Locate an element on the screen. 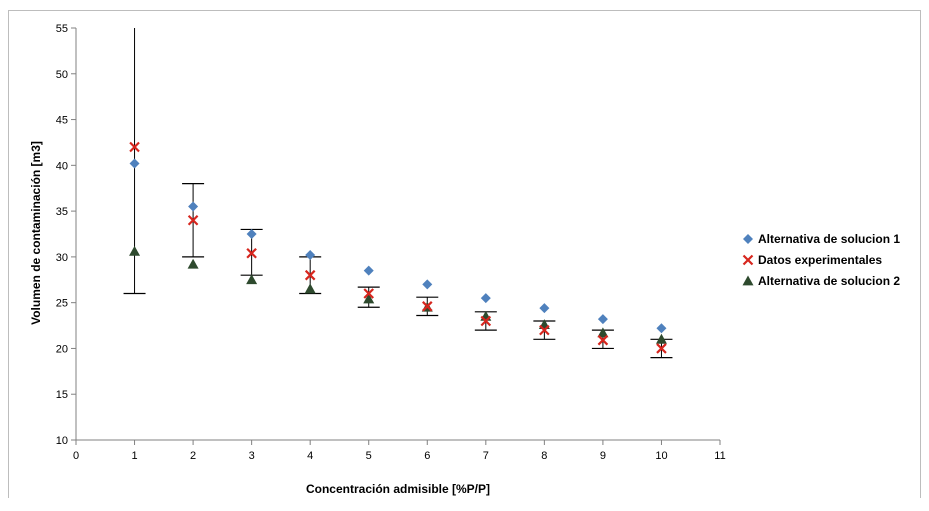 This screenshot has height=511, width=929. legend-item: Alternativa de solucion 2 is located at coordinates (821, 281).